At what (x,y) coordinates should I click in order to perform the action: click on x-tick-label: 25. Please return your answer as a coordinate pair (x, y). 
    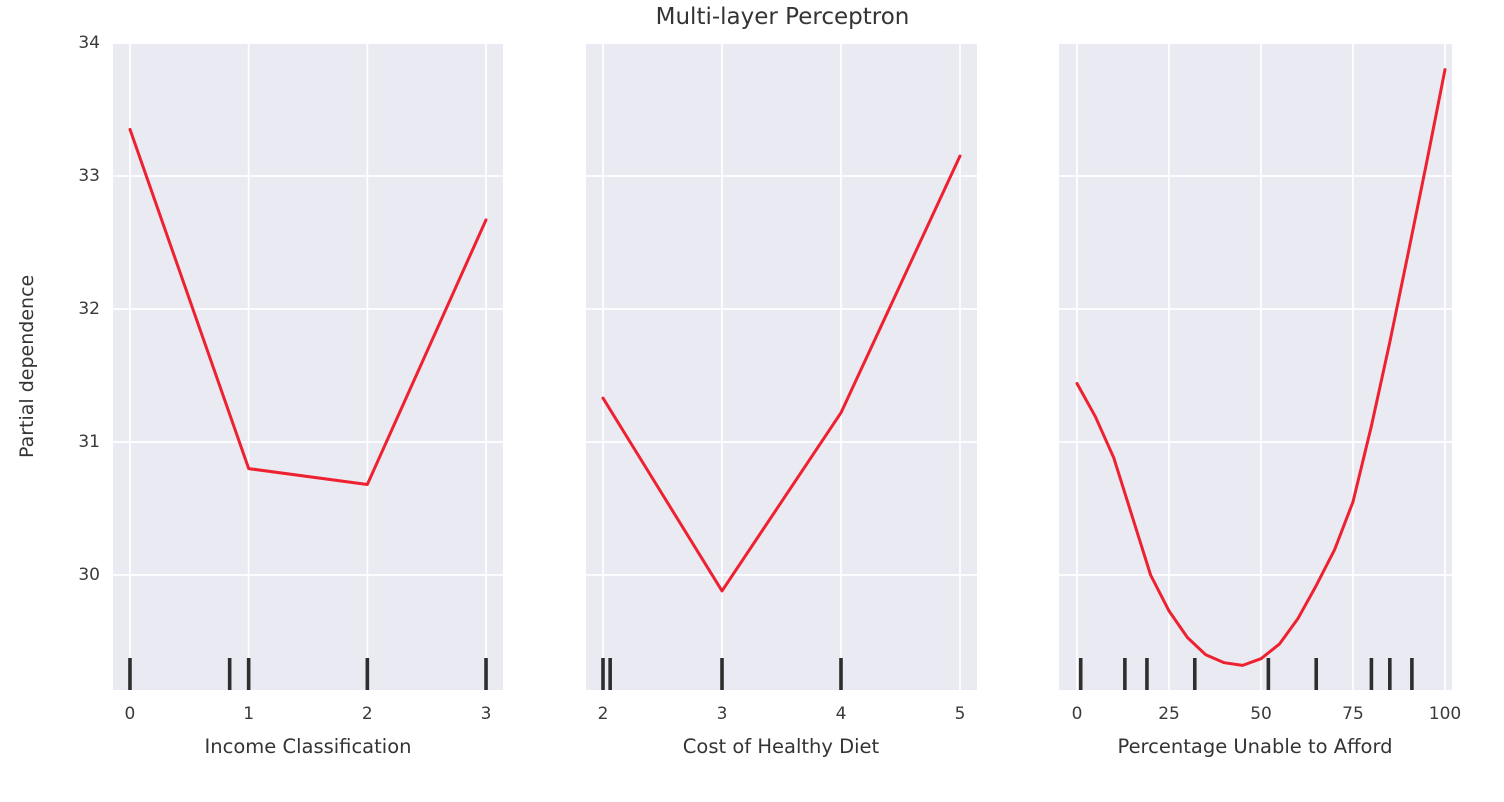
    Looking at the image, I should click on (1169, 714).